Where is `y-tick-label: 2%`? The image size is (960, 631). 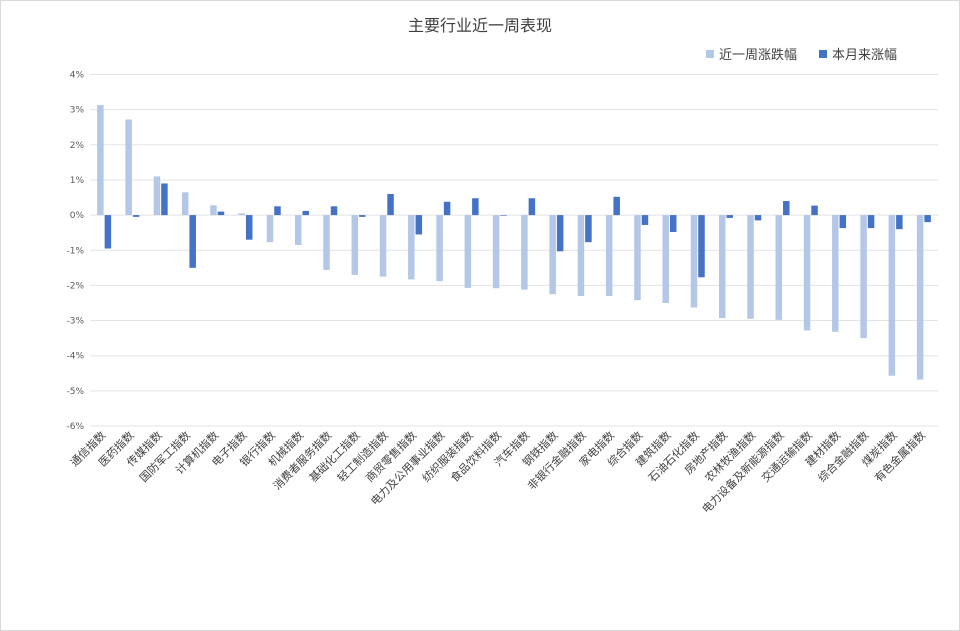 y-tick-label: 2% is located at coordinates (77, 146).